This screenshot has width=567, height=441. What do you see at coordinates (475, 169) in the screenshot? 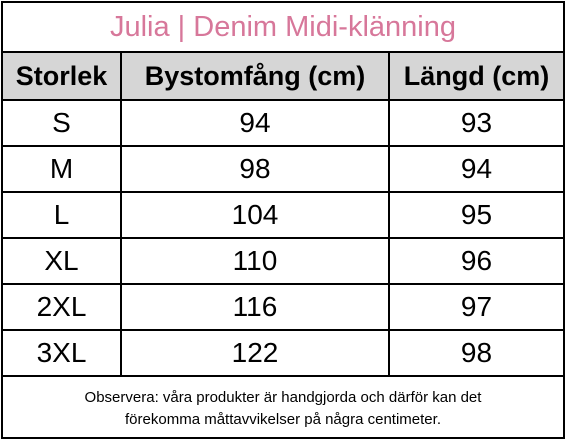
I see `length-cell: 94` at bounding box center [475, 169].